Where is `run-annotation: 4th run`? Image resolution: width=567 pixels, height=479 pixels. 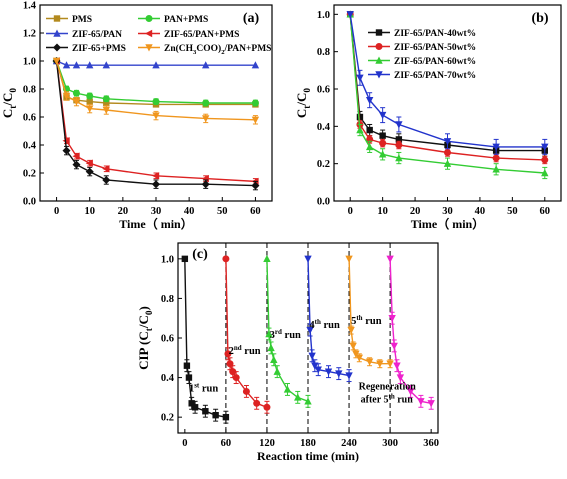 run-annotation: 4th run is located at coordinates (324, 324).